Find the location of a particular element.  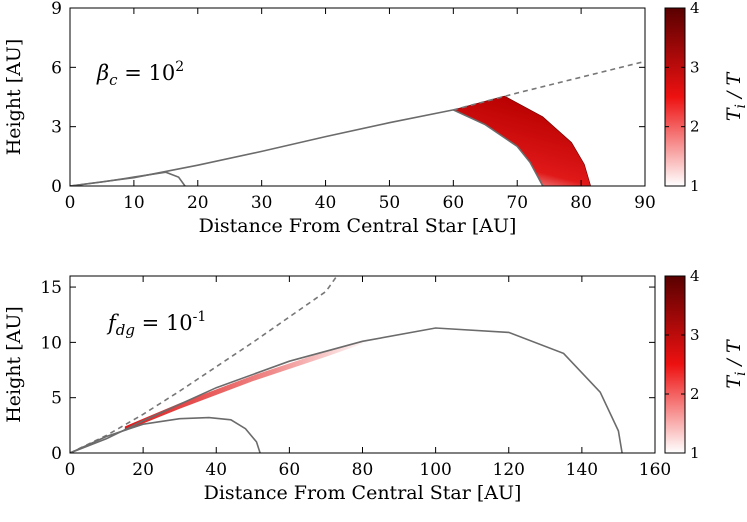

x-tick-label: 10 is located at coordinates (134, 203).